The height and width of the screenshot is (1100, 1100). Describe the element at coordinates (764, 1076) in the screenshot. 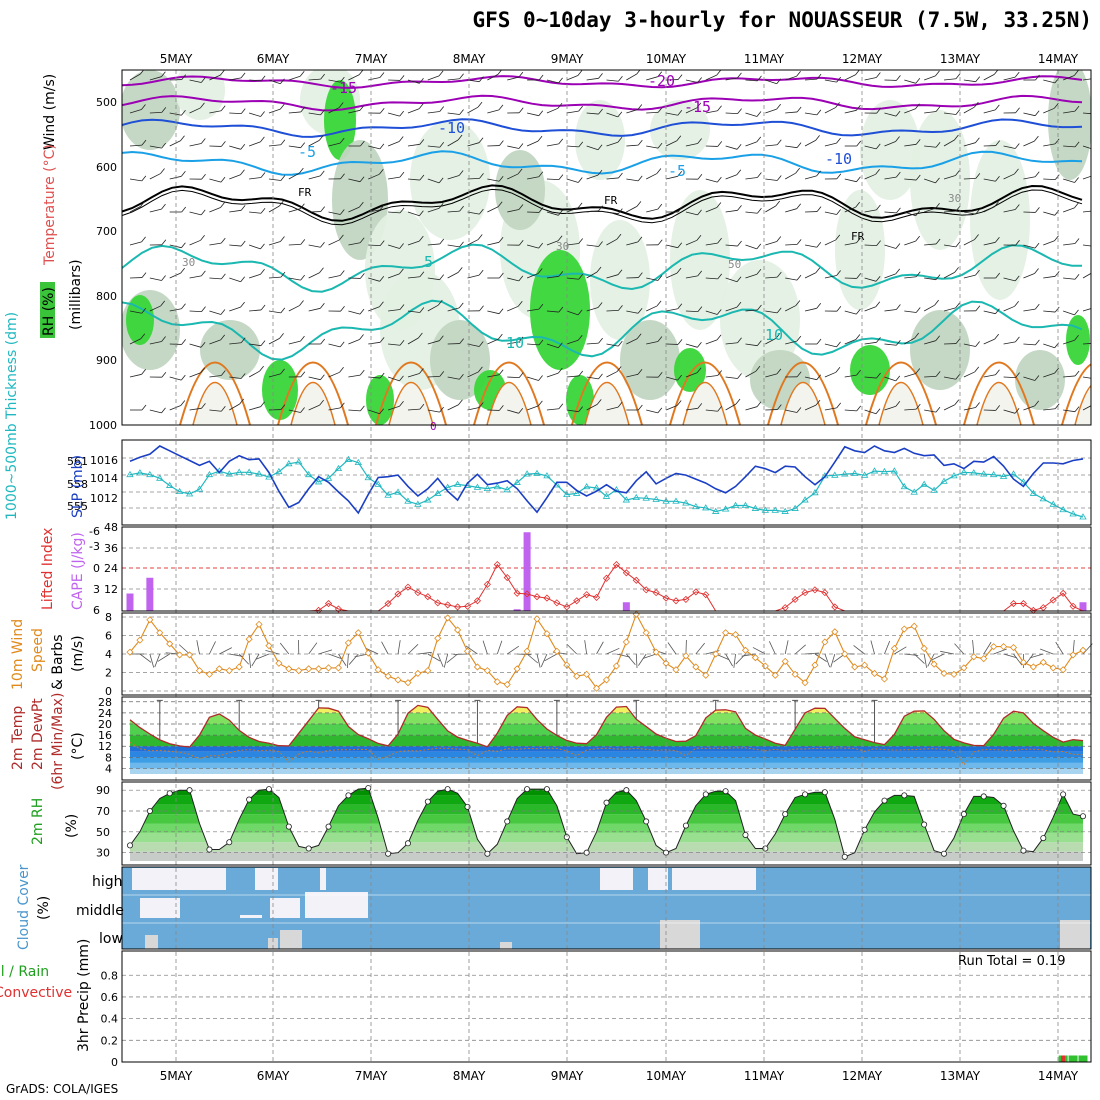

I see `bottom-date-label: 11MAY` at that location.